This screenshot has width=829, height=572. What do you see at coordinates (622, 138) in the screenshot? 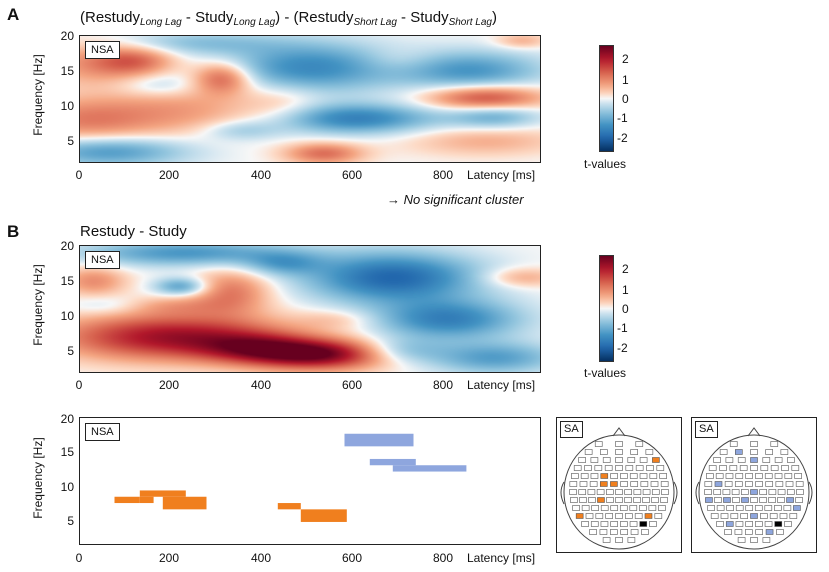
I see `colorbar-tick: -2` at bounding box center [622, 138].